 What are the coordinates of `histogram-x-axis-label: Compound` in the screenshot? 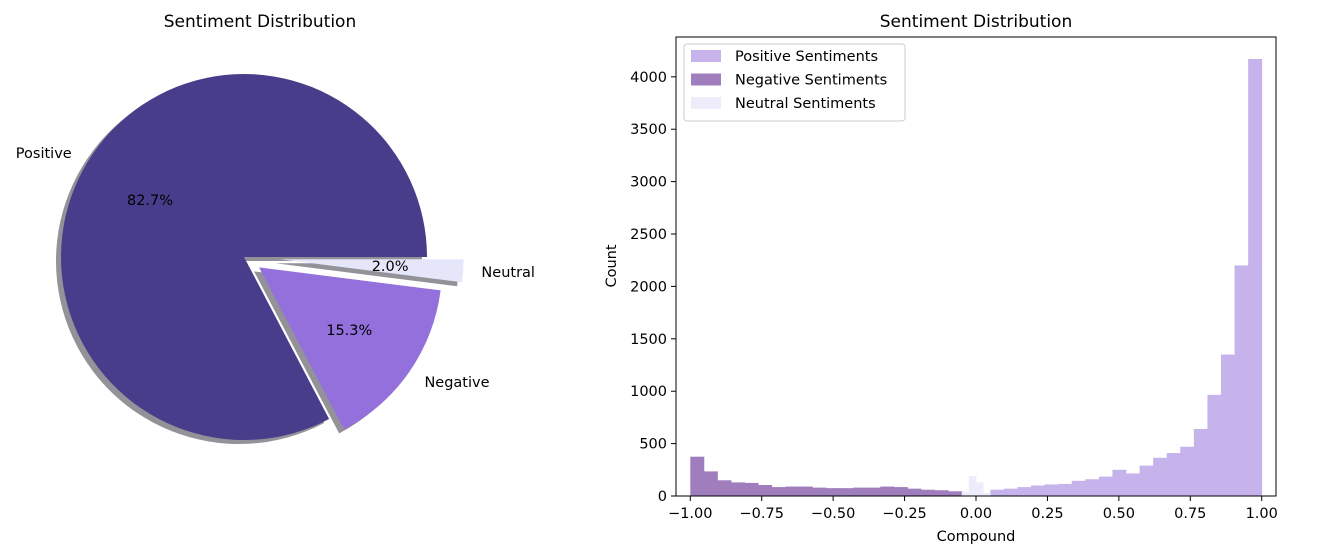 It's located at (976, 537).